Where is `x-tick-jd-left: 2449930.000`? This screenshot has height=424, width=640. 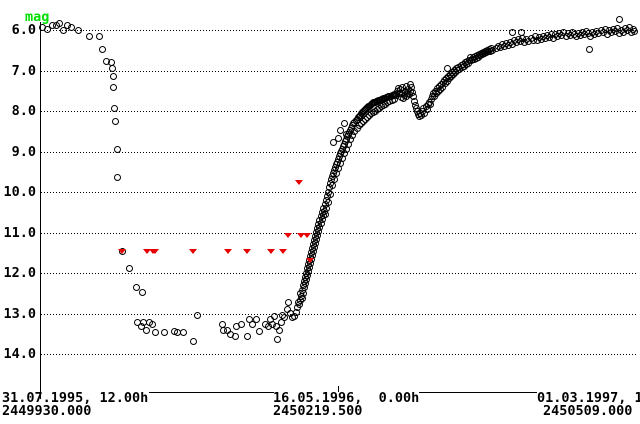
x-tick-jd-left: 2449930.000 is located at coordinates (47, 411).